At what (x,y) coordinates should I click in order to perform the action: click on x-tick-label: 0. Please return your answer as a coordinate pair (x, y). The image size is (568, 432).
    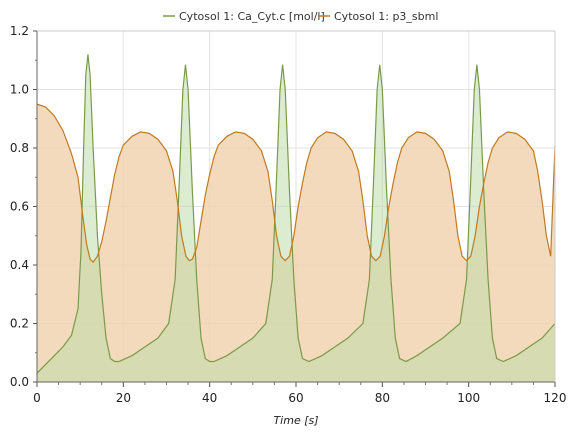
    Looking at the image, I should click on (37, 398).